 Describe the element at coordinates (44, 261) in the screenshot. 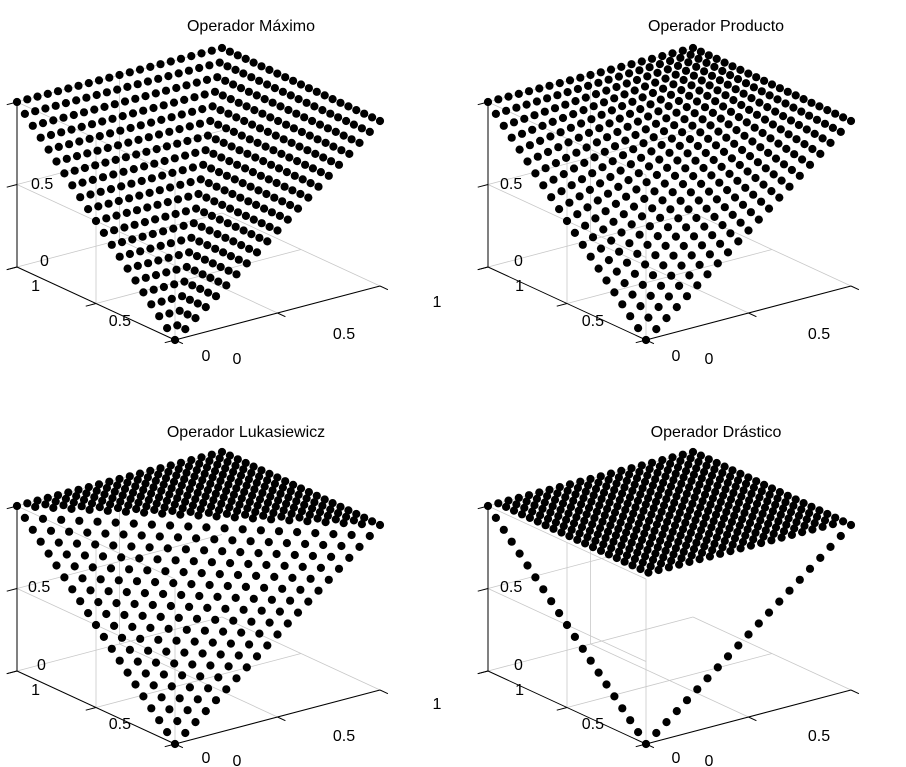

I see `z-tick-0: 0` at that location.